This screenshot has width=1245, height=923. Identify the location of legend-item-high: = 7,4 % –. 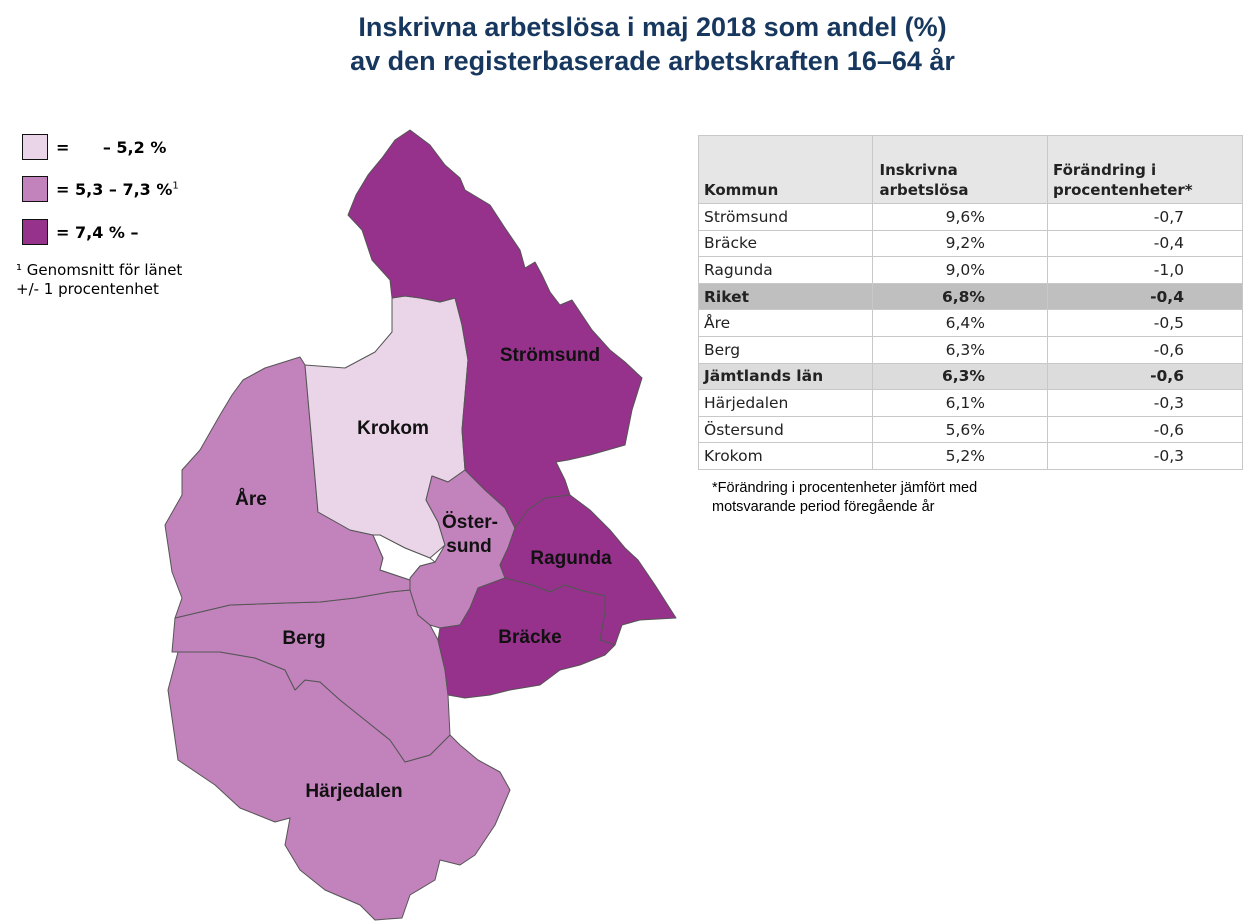
(80, 232).